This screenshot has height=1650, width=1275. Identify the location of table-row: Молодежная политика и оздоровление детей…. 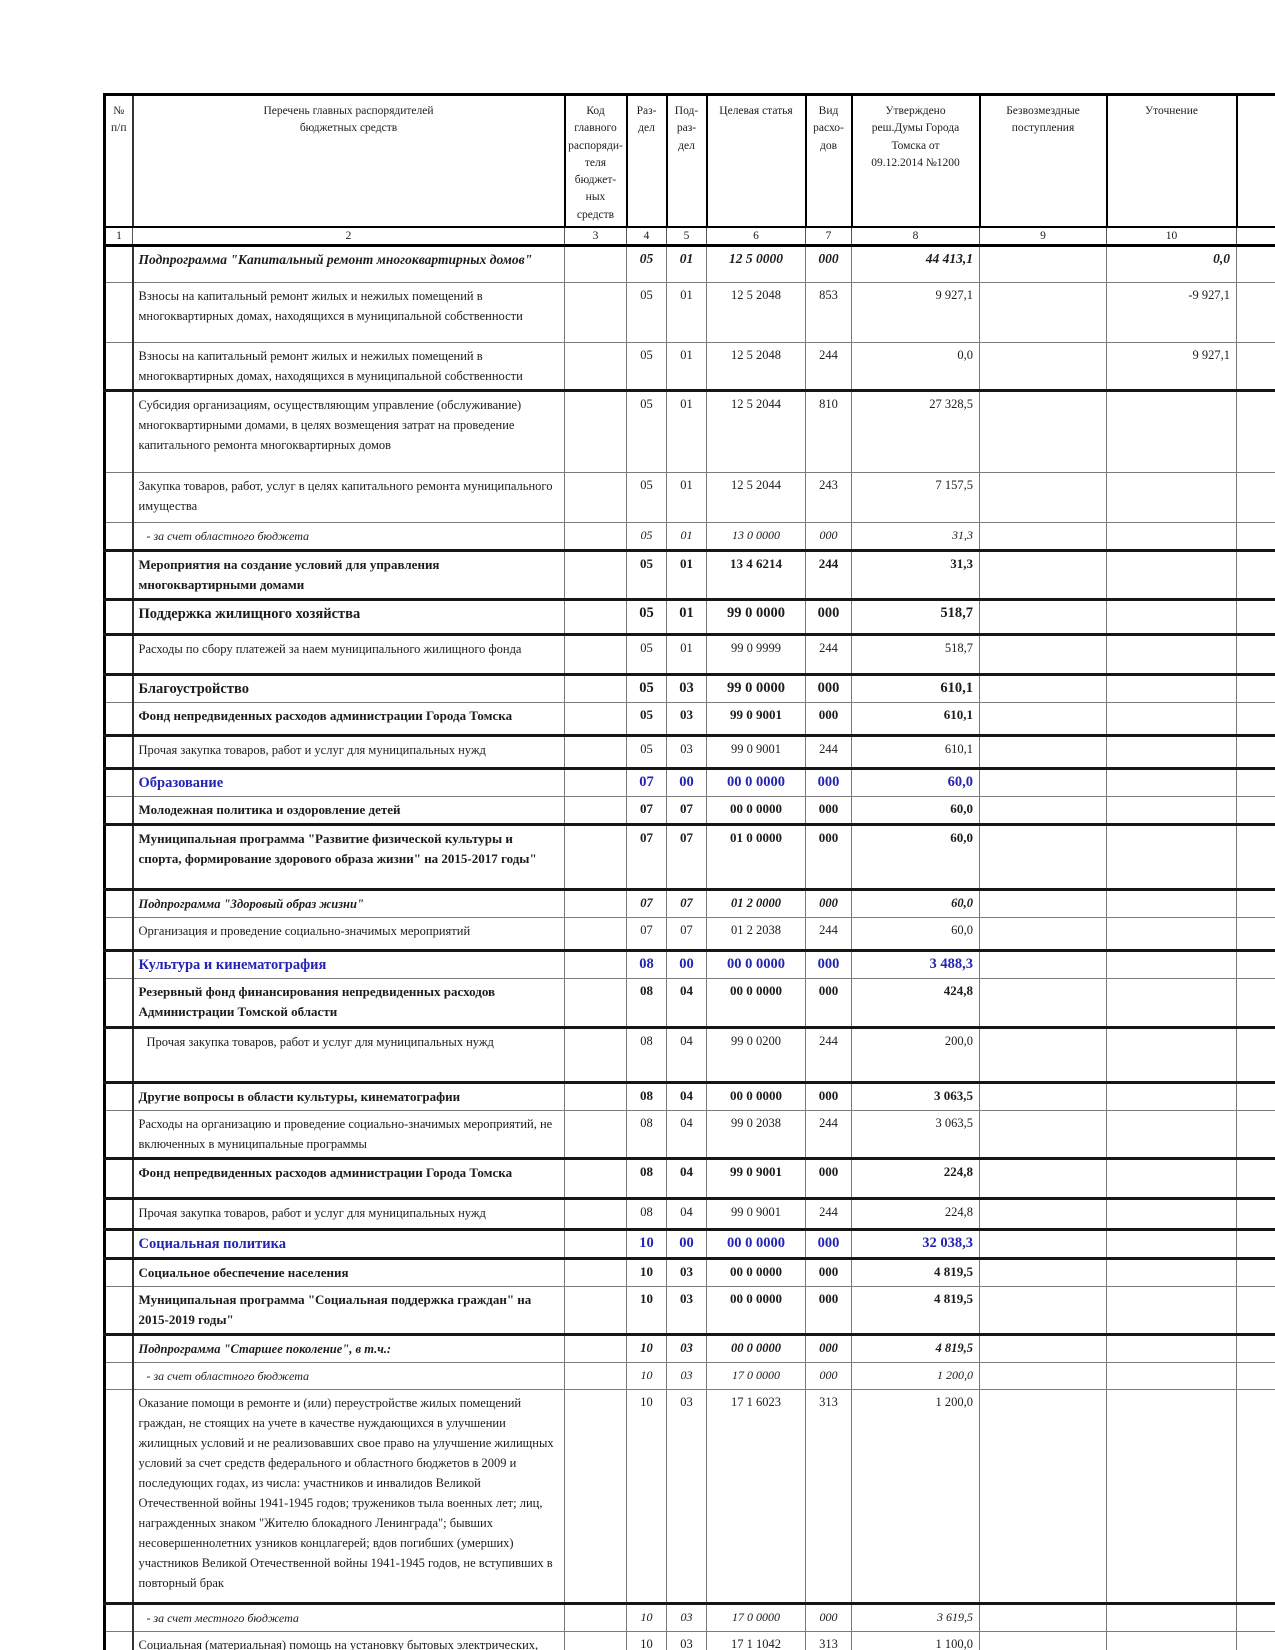
(689, 810).